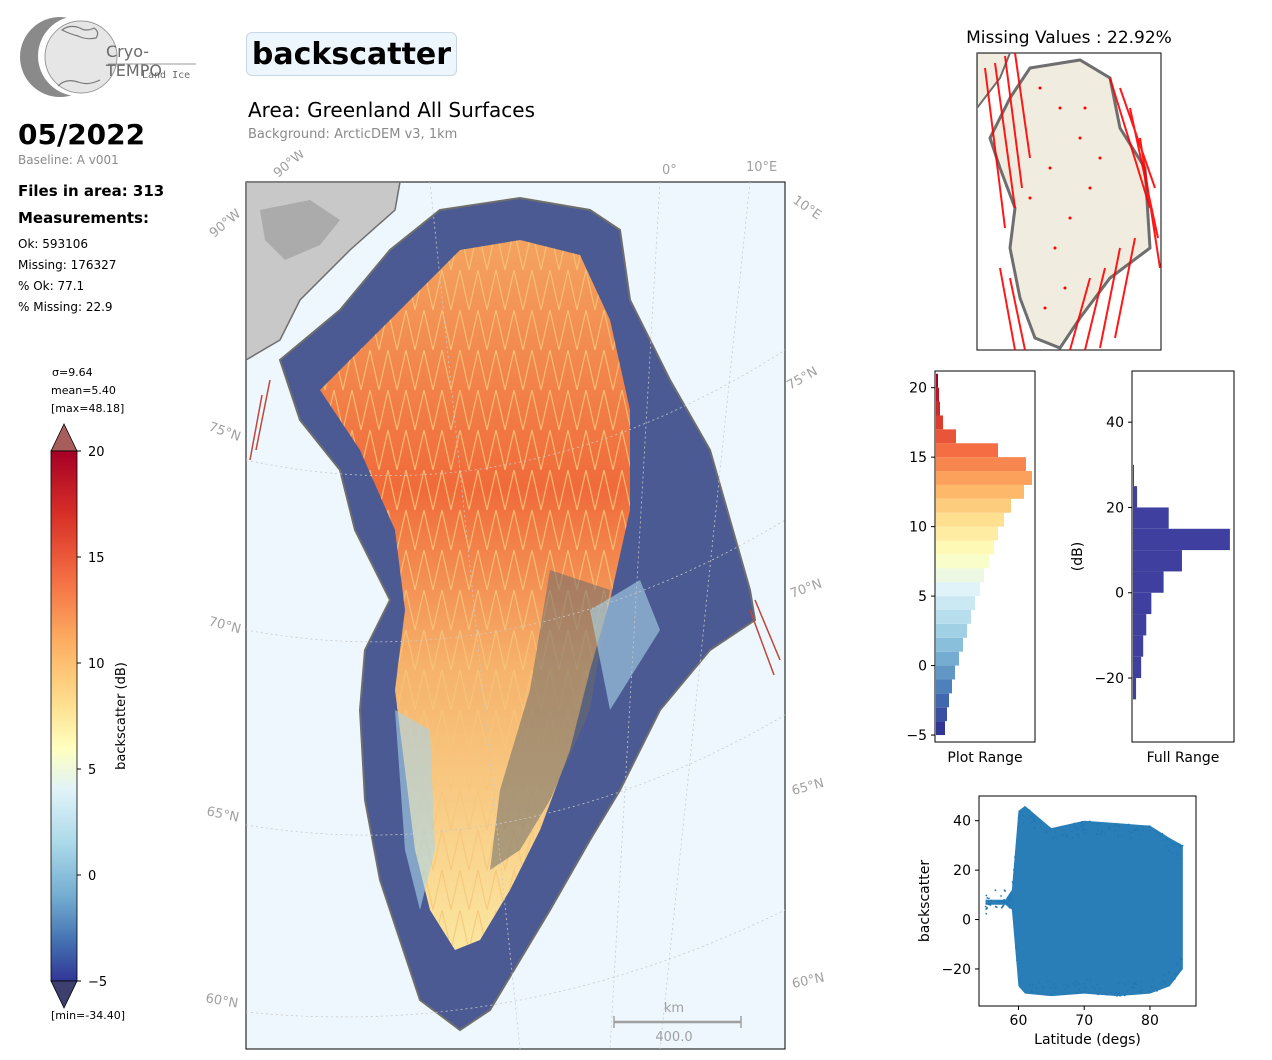  I want to click on background-label: Background: ArcticDEM v3, 1km, so click(353, 134).